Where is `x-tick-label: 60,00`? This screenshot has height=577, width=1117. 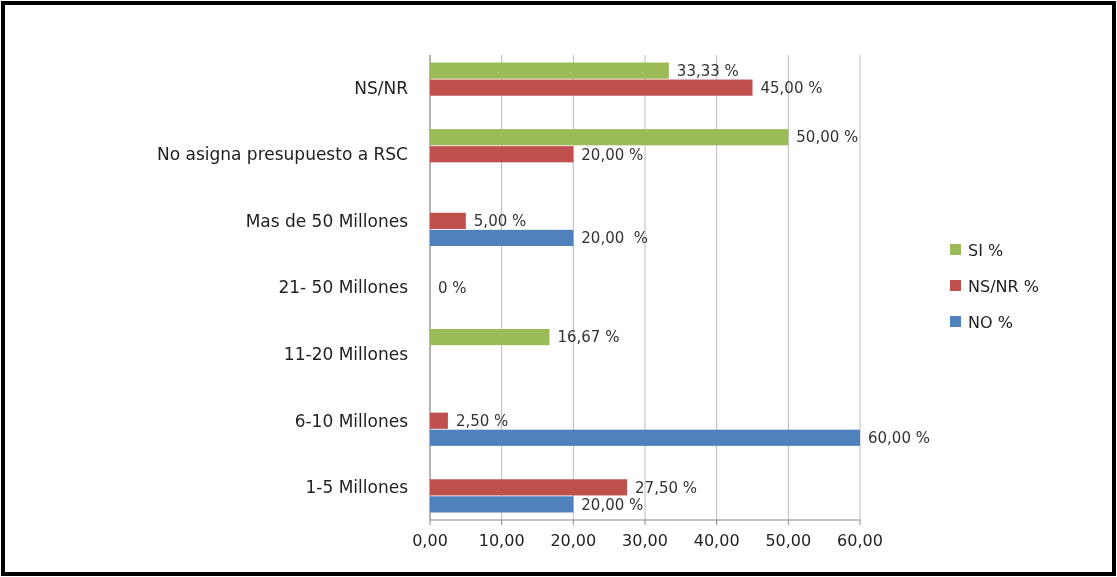 x-tick-label: 60,00 is located at coordinates (860, 540).